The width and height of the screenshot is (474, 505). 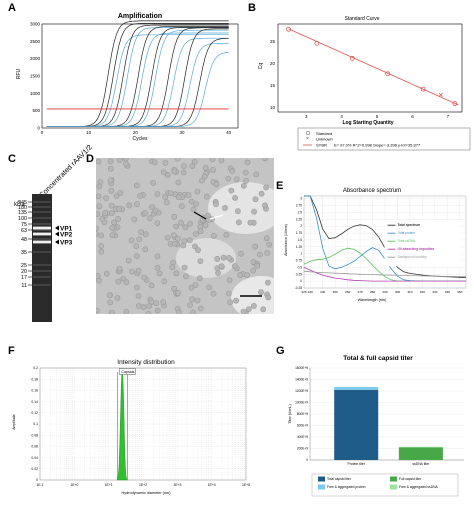 I want to click on chart-a-xtick: 10, so click(x=89, y=132).